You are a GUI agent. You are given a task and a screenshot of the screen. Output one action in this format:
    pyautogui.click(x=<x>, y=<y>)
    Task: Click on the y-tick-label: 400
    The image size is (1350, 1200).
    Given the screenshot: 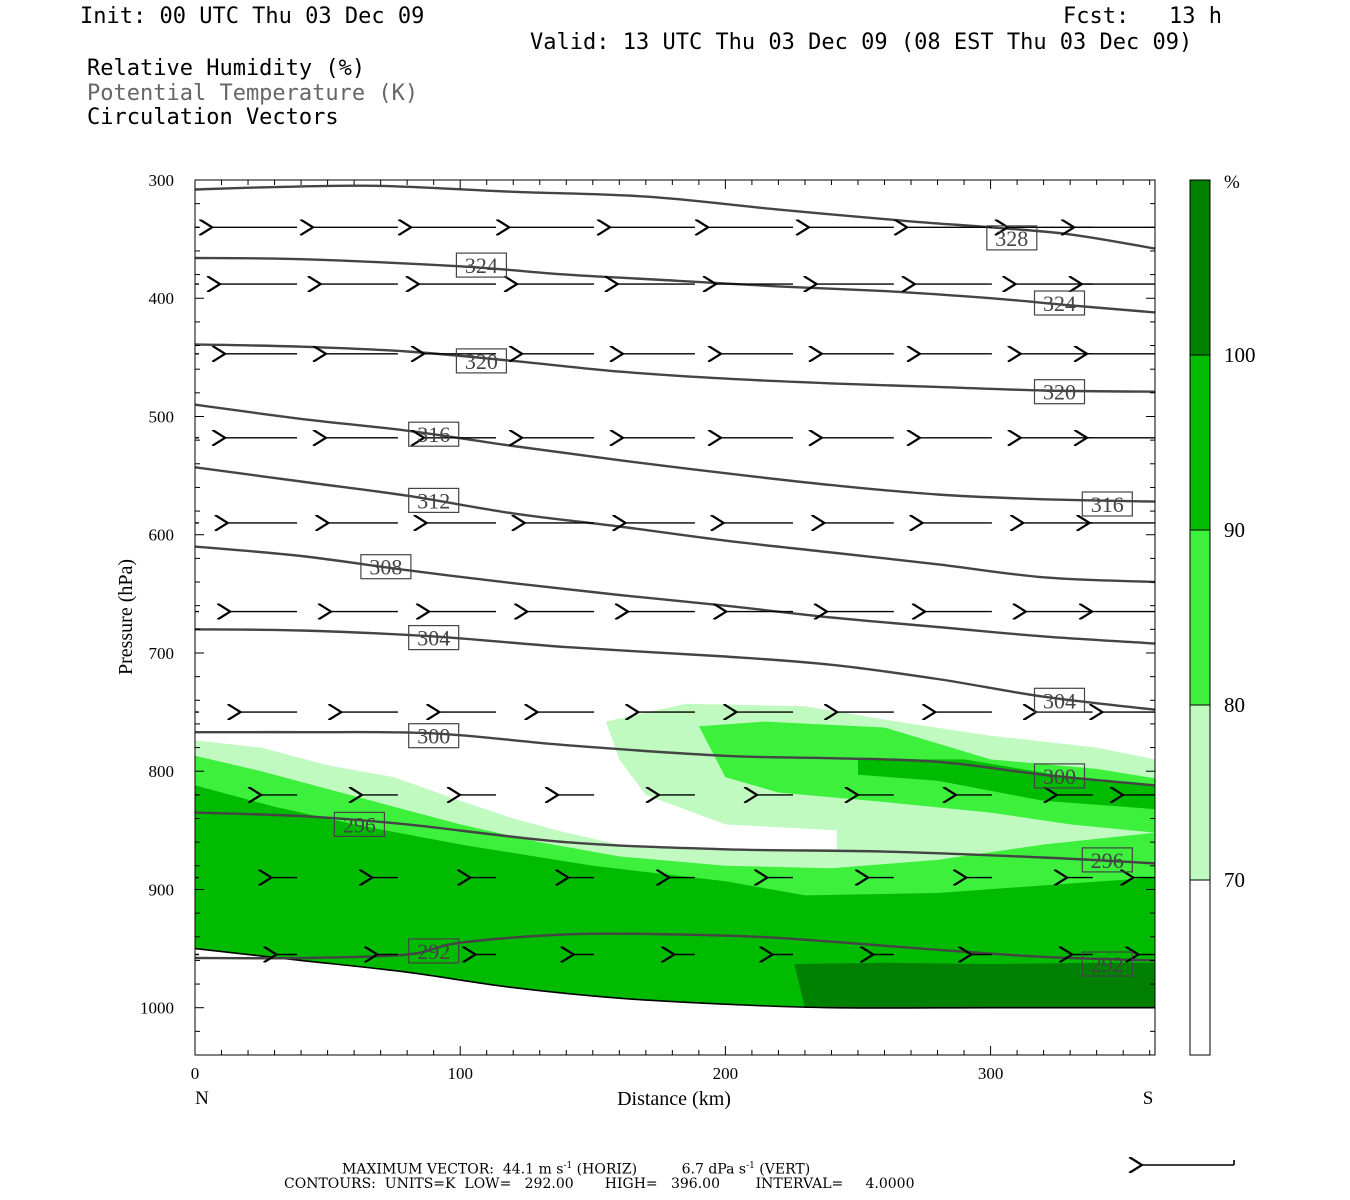 What is the action you would take?
    pyautogui.click(x=162, y=298)
    